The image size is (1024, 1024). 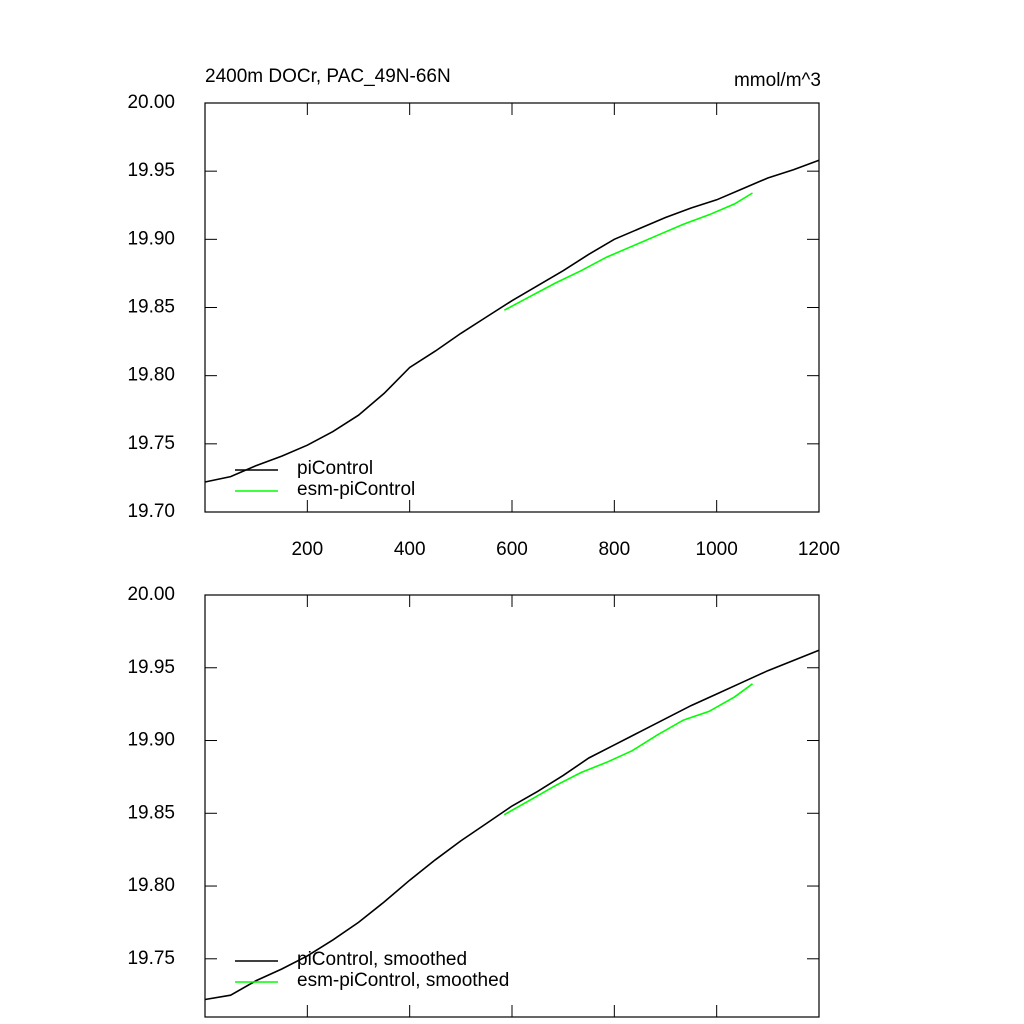 What do you see at coordinates (717, 549) in the screenshot?
I see `x-tick-label: 1000` at bounding box center [717, 549].